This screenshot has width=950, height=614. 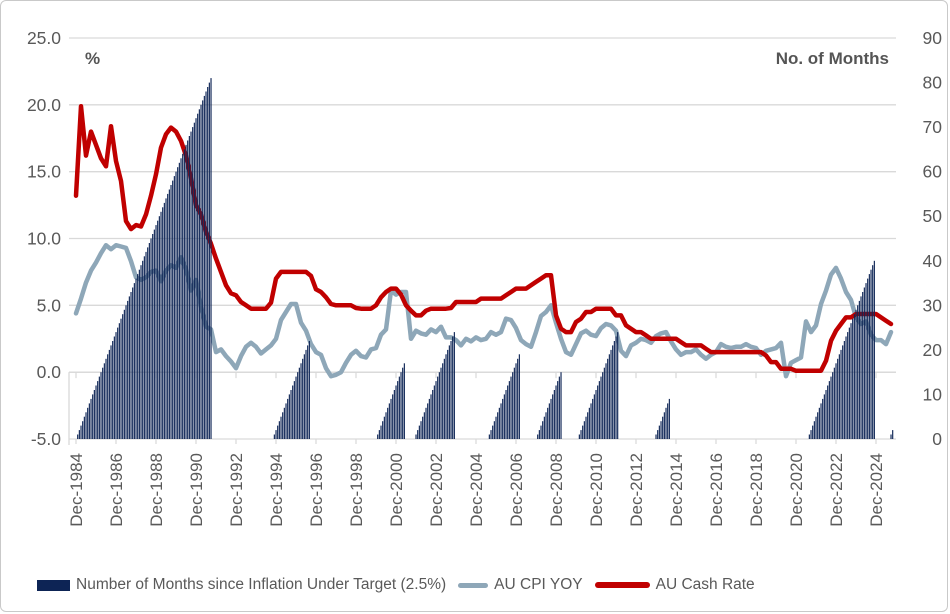 I want to click on cash-rate-line-swatch, so click(x=622, y=585).